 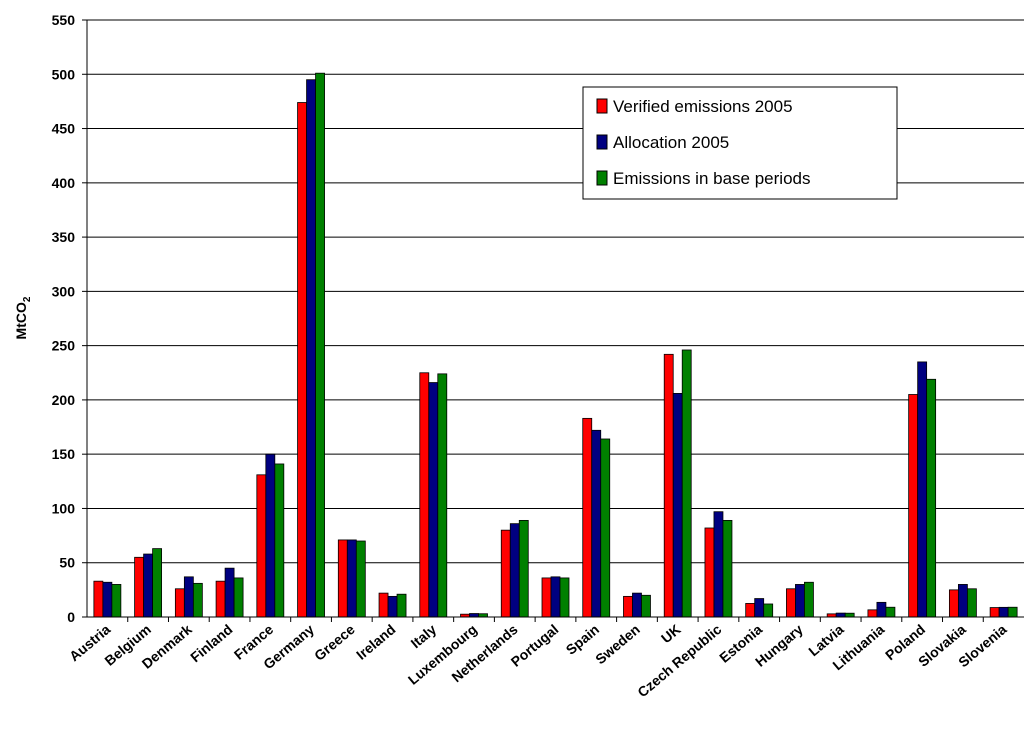 I want to click on y-axis-label: MtCO2, so click(x=23, y=317).